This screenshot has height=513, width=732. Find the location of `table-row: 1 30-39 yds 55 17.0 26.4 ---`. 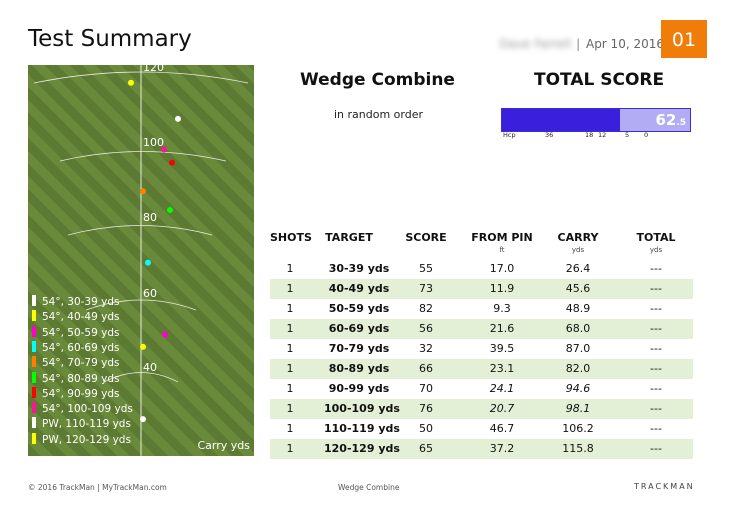

table-row: 1 30-39 yds 55 17.0 26.4 --- is located at coordinates (481, 269).